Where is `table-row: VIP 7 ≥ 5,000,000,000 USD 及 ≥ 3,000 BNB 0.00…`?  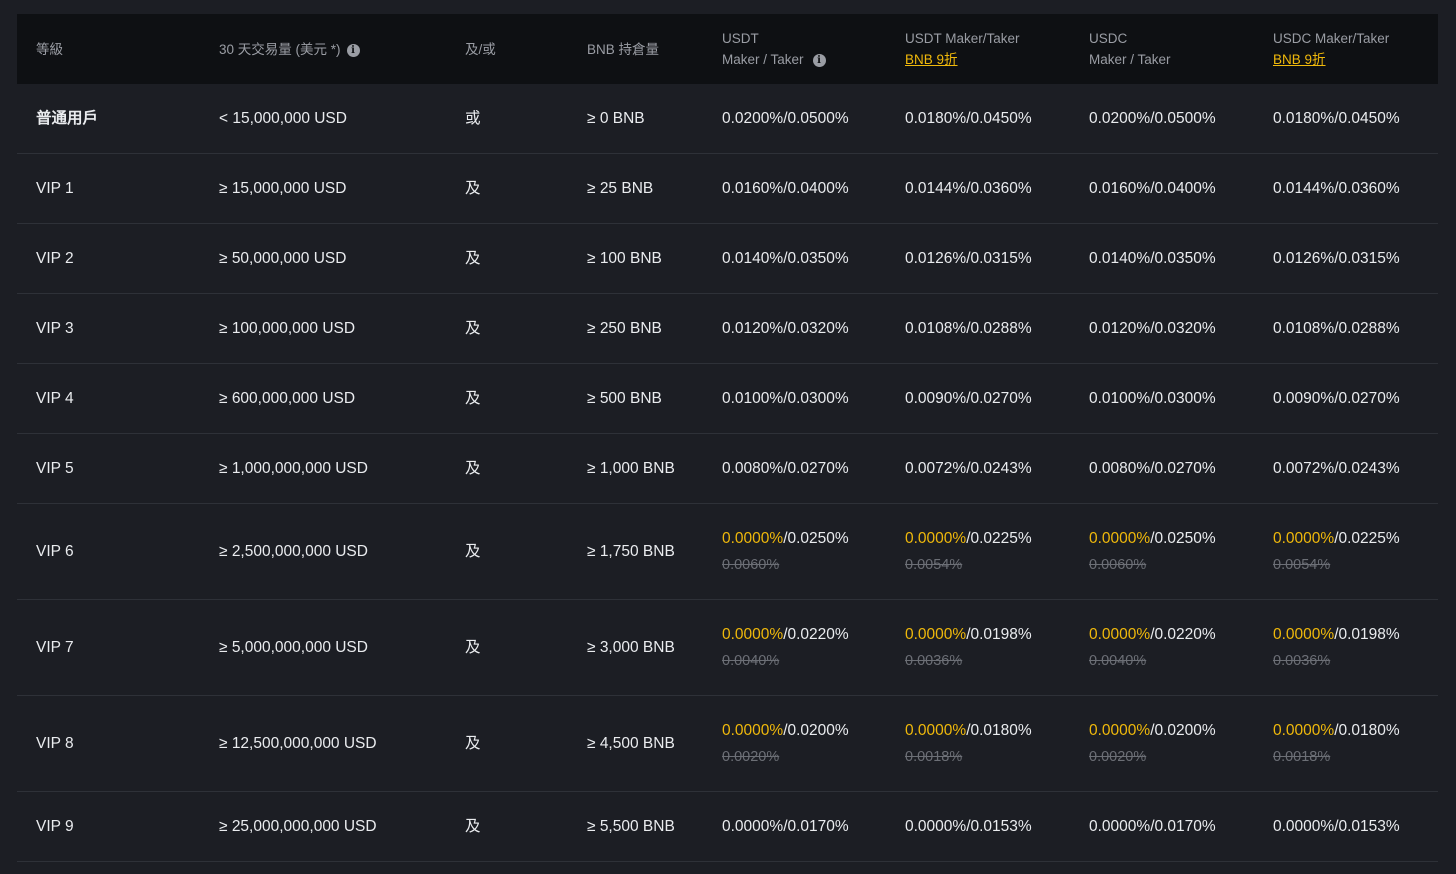
table-row: VIP 7 ≥ 5,000,000,000 USD 及 ≥ 3,000 BNB 0.00… is located at coordinates (727, 648).